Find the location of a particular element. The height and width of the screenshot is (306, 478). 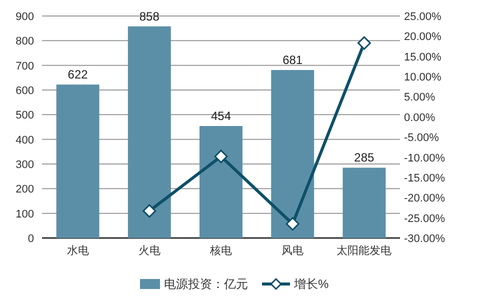

x-tick-label: 水电 is located at coordinates (77, 250).